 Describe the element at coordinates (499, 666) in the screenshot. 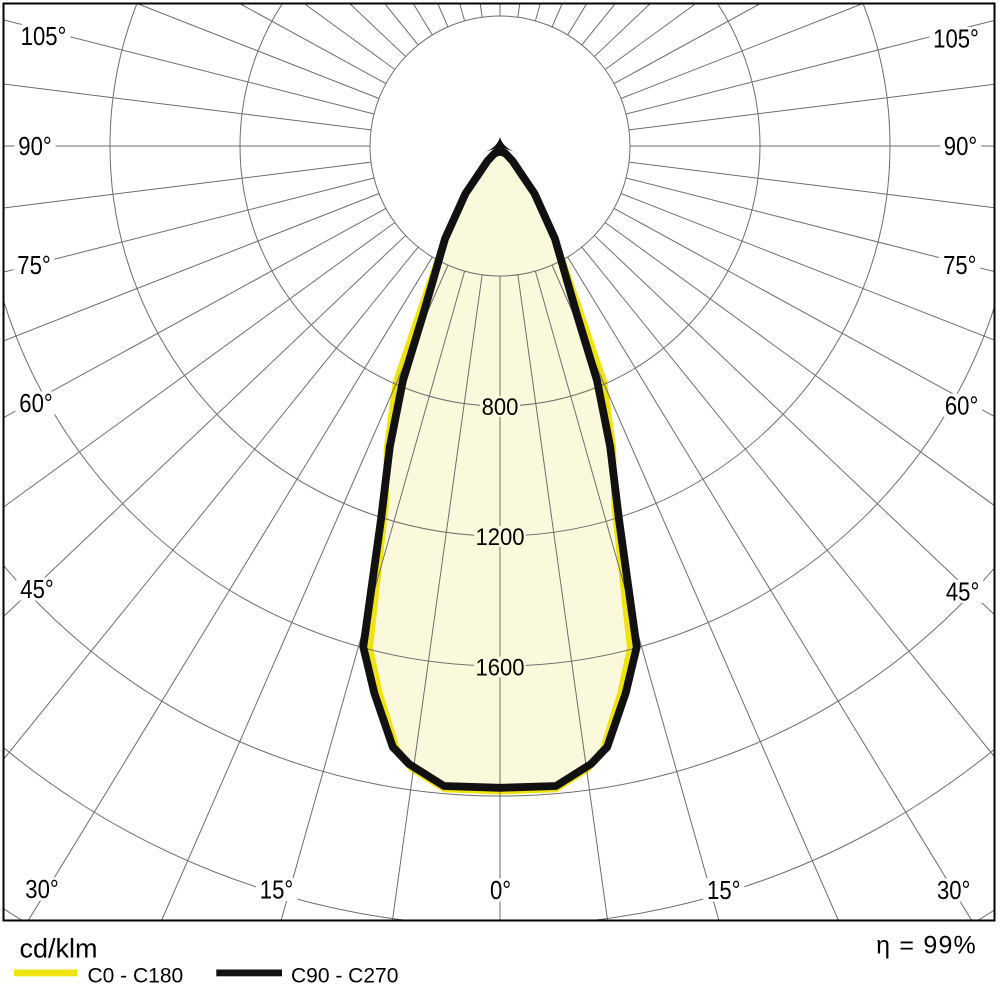

I see `svg-text: 1600` at that location.